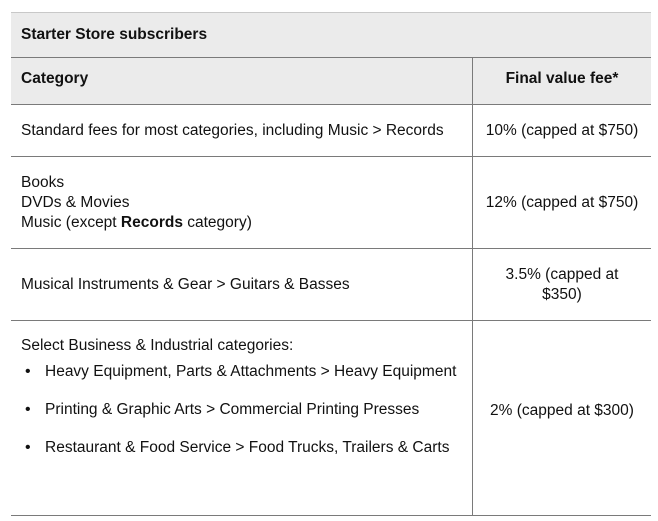 The image size is (658, 521). Describe the element at coordinates (157, 345) in the screenshot. I see `category-intro: Select Business & Industrial categories:` at that location.